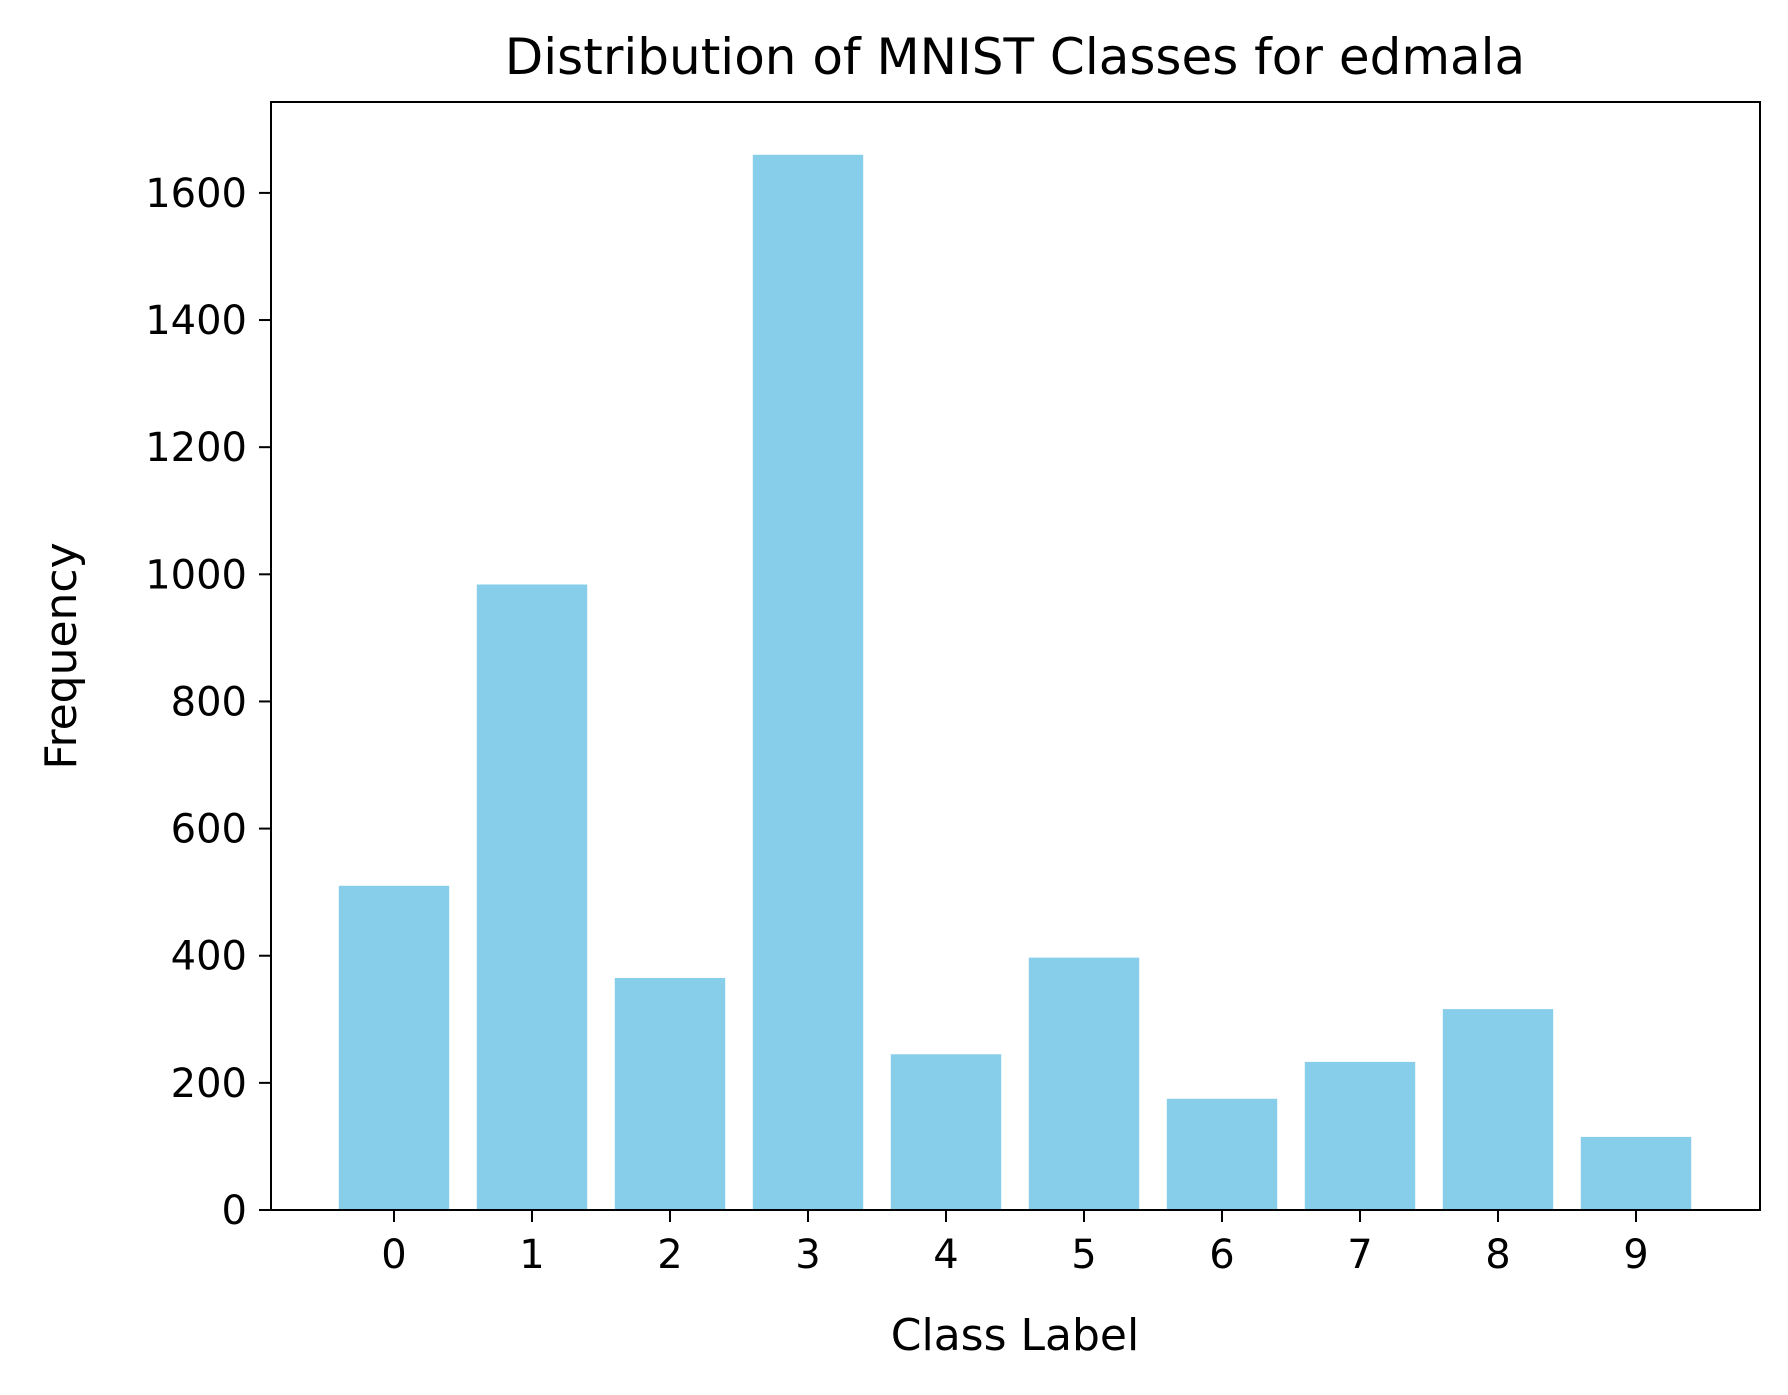 The image size is (1788, 1395). What do you see at coordinates (234, 1211) in the screenshot?
I see `y-tick-label: 0` at bounding box center [234, 1211].